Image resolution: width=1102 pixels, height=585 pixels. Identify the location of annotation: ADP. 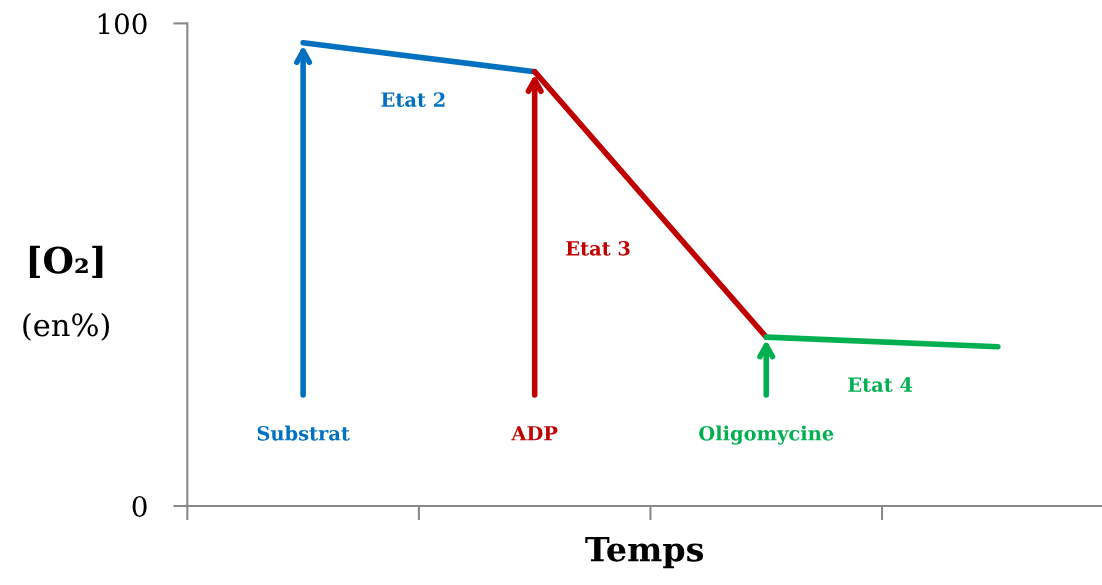
(534, 433).